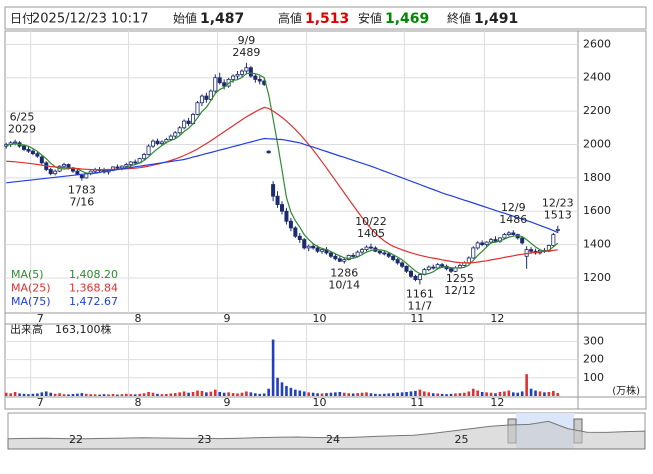 This screenshot has width=653, height=474. What do you see at coordinates (597, 177) in the screenshot?
I see `y-tick-label: 1800` at bounding box center [597, 177].